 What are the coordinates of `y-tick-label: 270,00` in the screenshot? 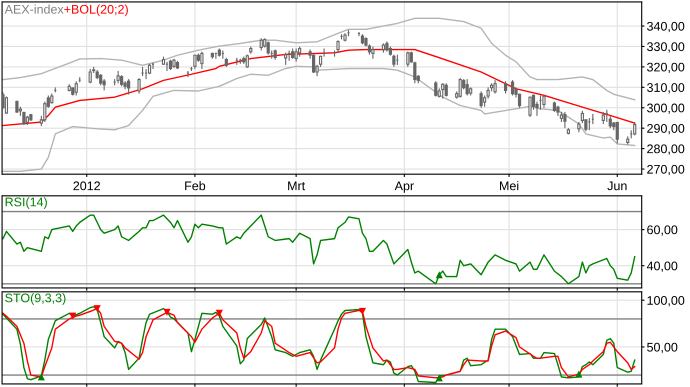 It's located at (665, 170).